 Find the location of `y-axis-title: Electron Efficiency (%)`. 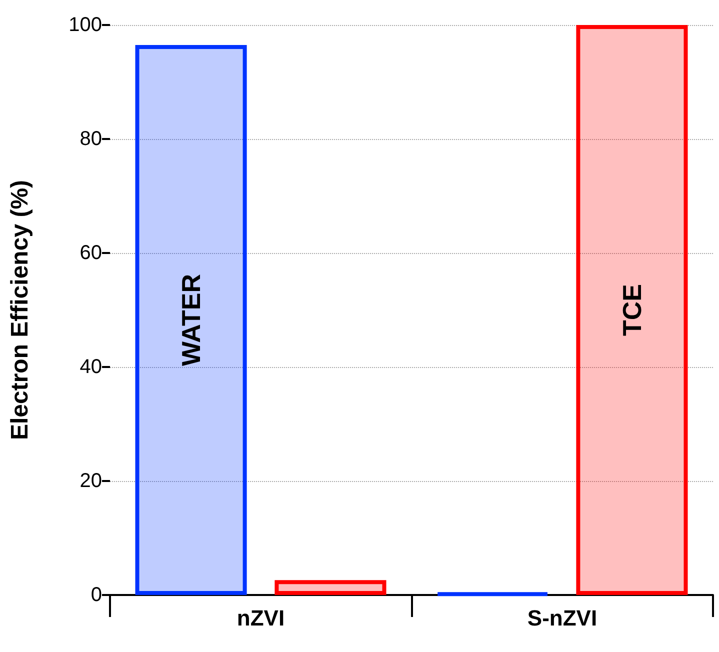

y-axis-title: Electron Efficiency (%) is located at coordinates (20, 310).